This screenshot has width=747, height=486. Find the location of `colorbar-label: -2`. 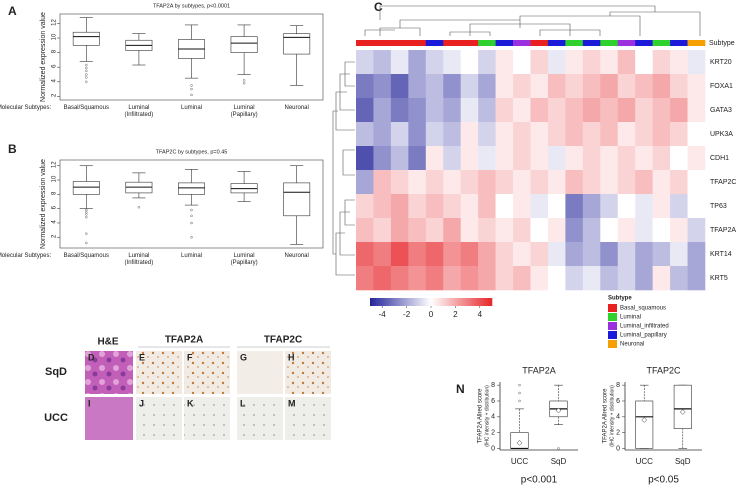

colorbar-label: -2 is located at coordinates (407, 314).